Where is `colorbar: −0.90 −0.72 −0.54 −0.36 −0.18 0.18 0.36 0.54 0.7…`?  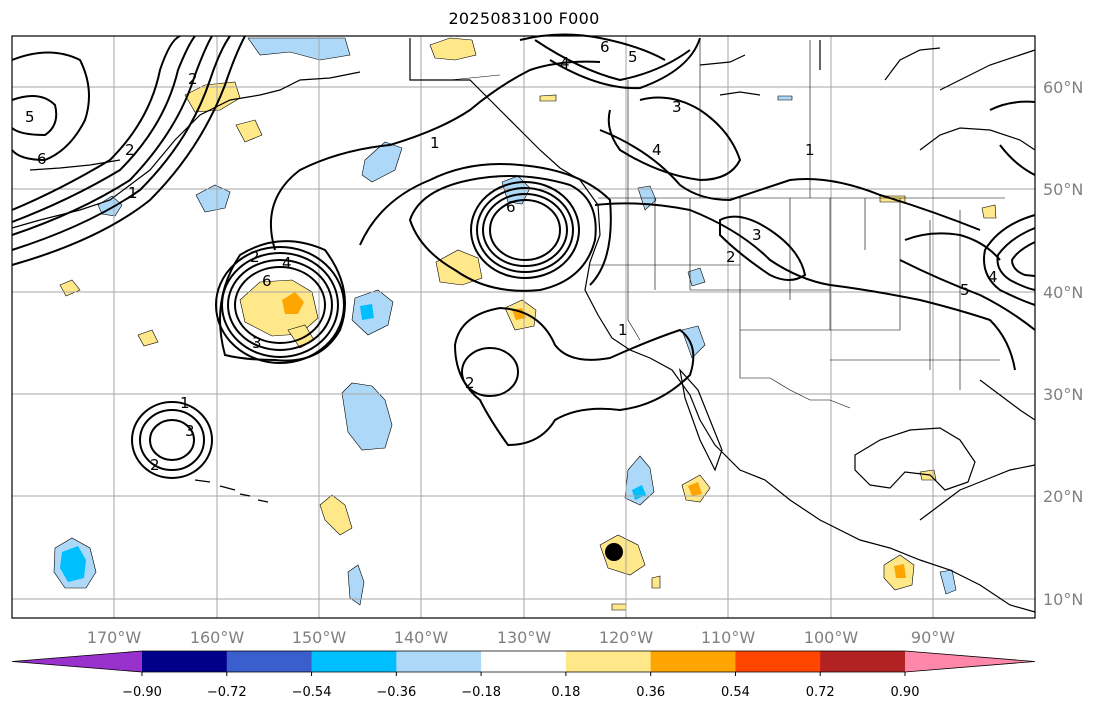 colorbar: −0.90 −0.72 −0.54 −0.36 −0.18 0.18 0.36 0.54 0.7… is located at coordinates (523, 675).